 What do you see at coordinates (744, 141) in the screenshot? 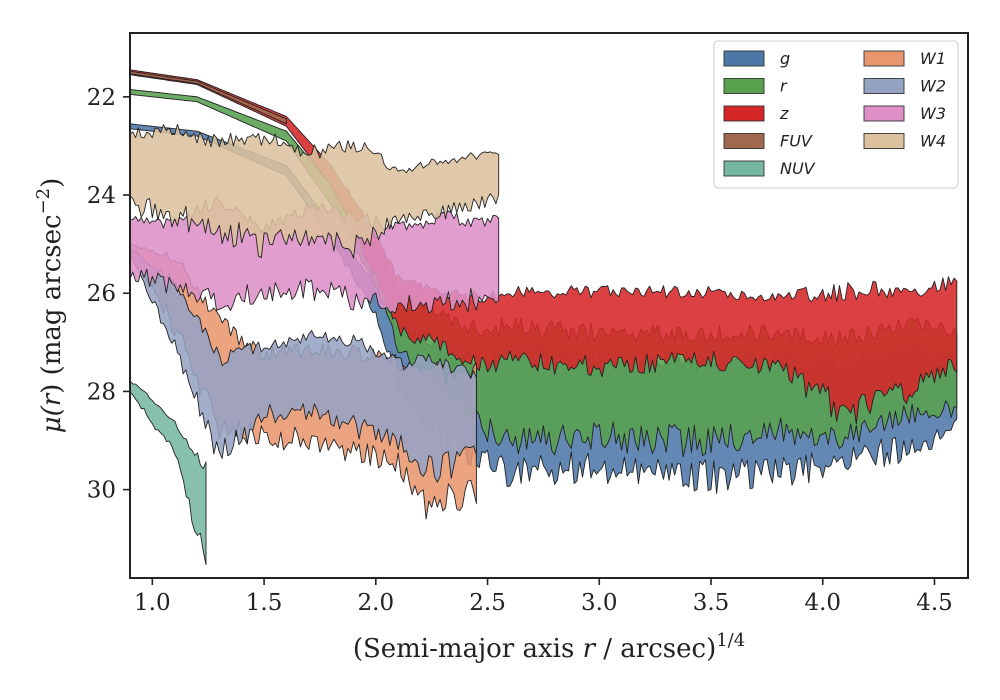
I see `legend-swatch-fuv` at bounding box center [744, 141].